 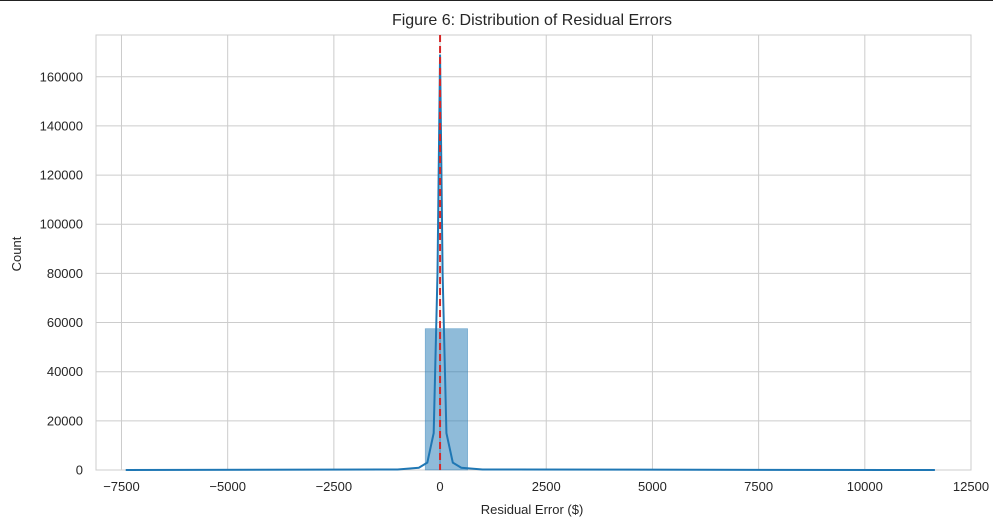 I want to click on y-axis-label: Count, so click(x=16, y=253).